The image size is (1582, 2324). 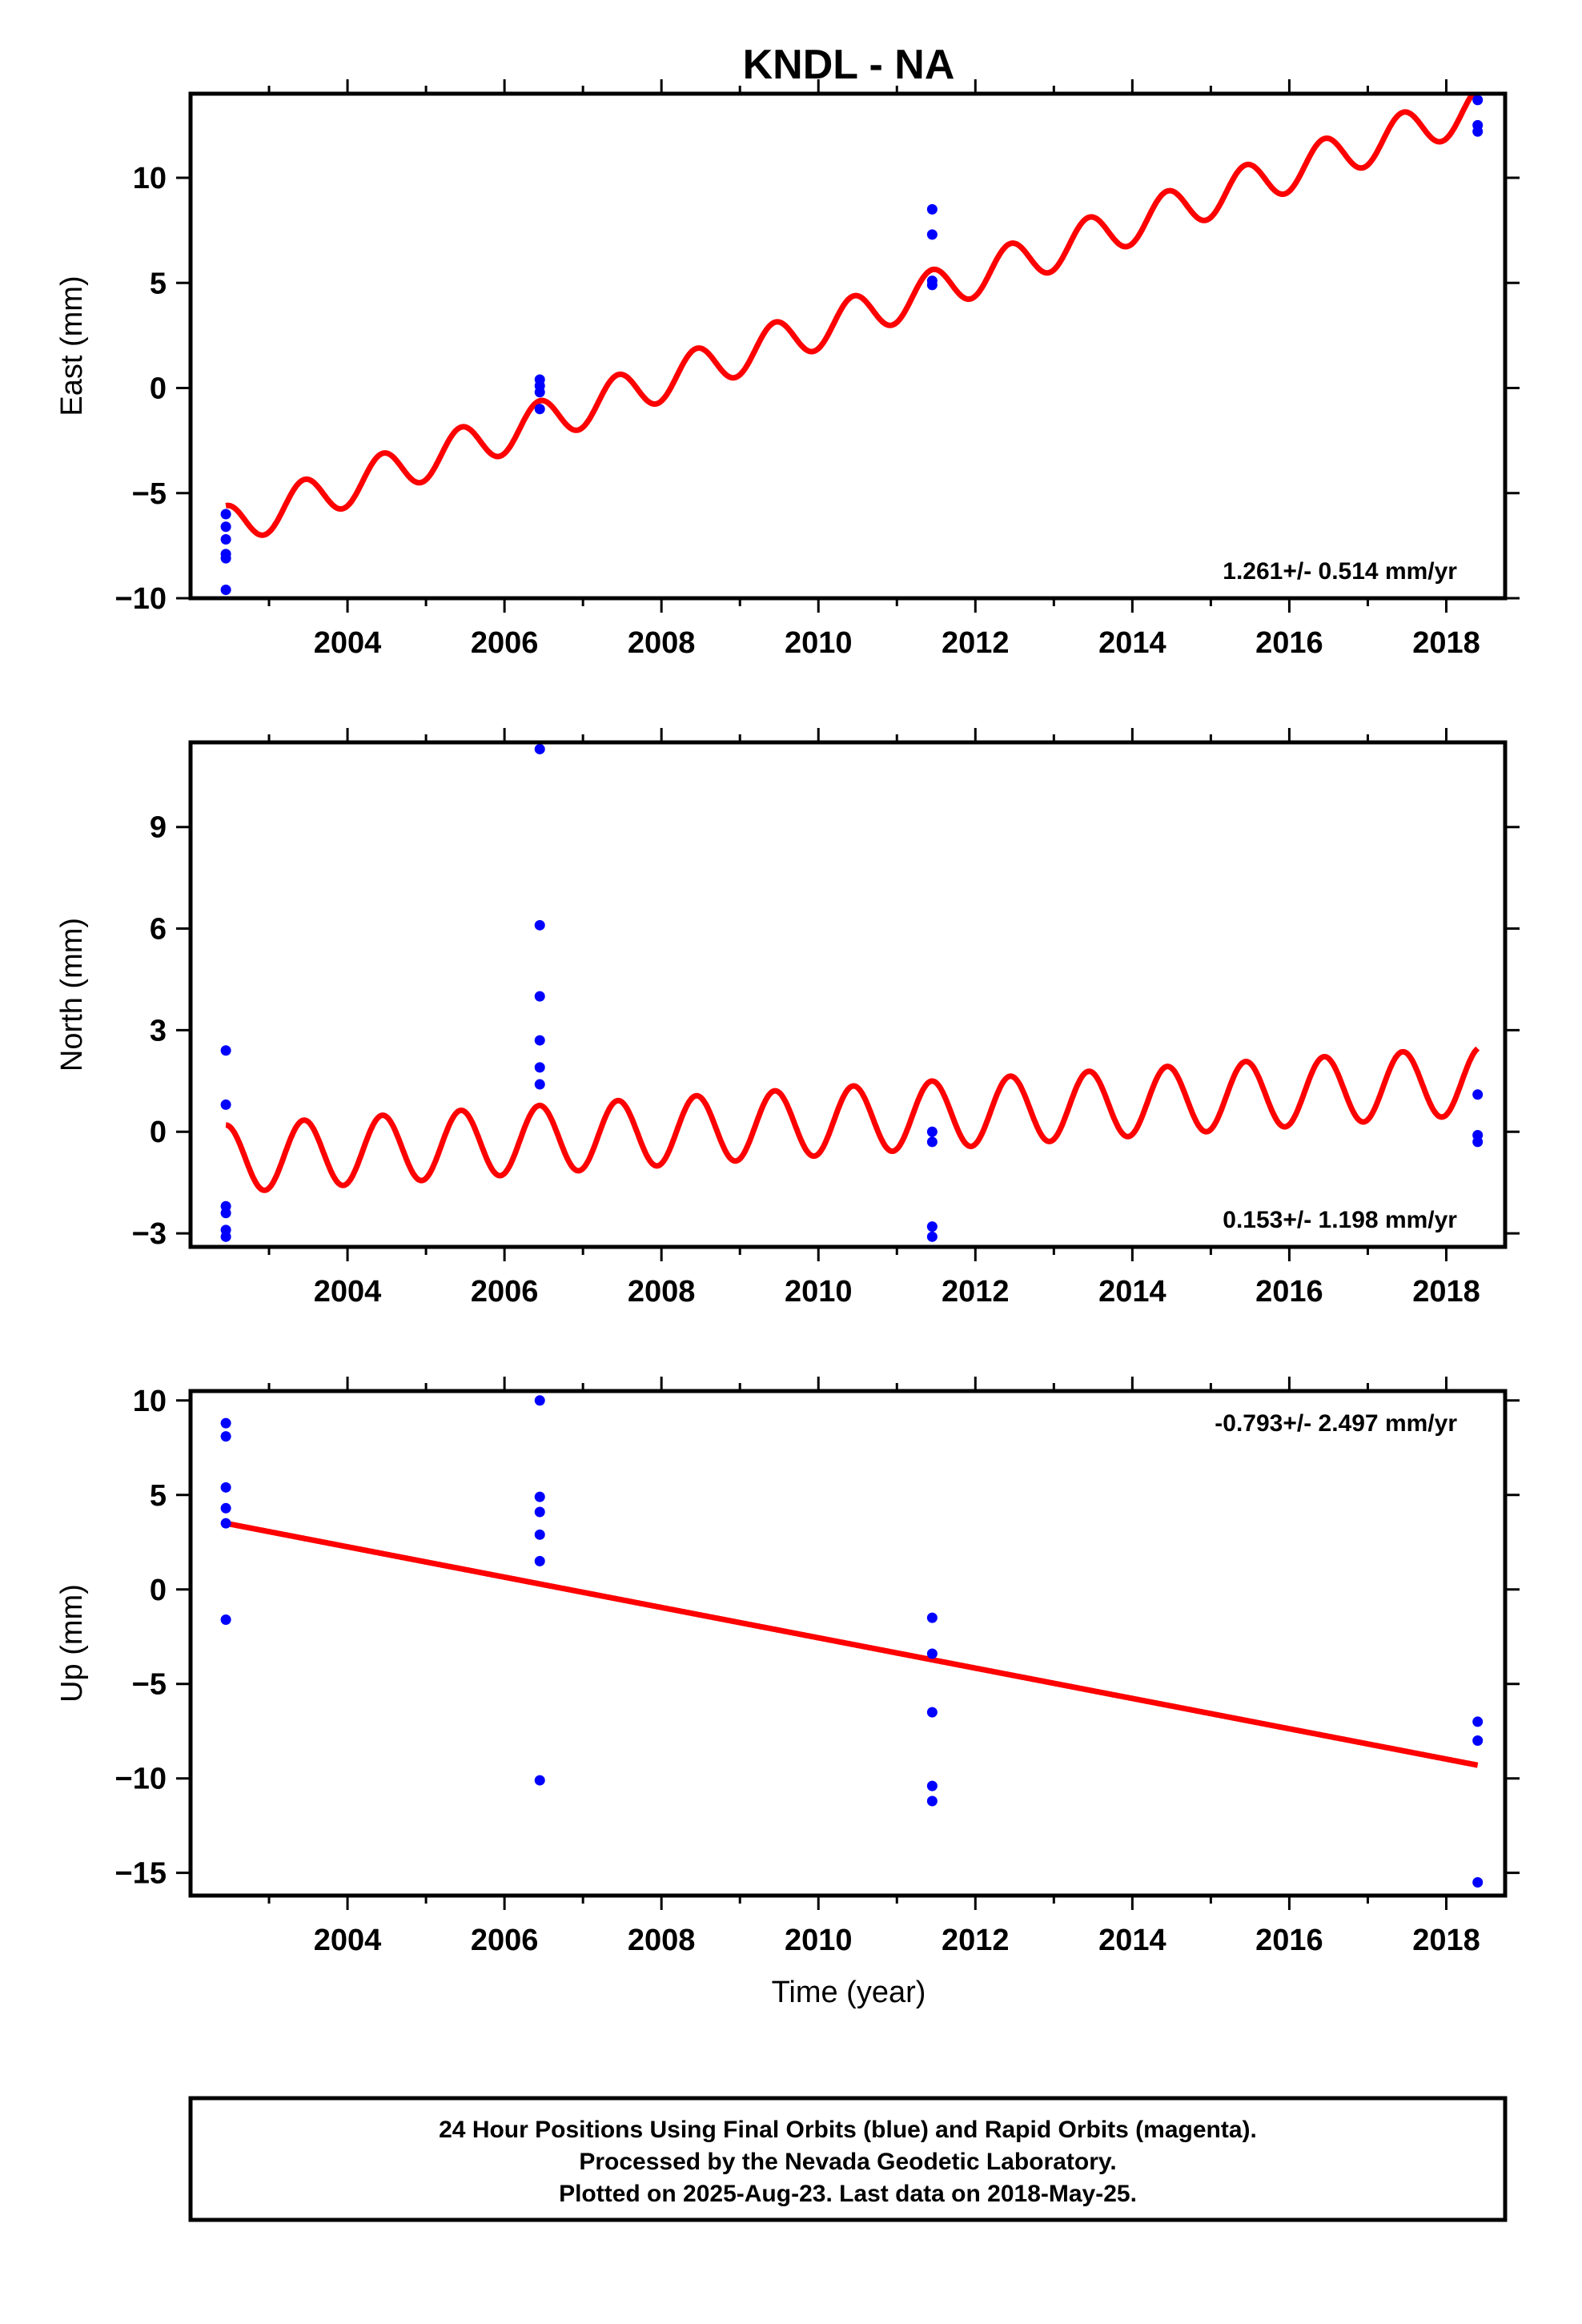 What do you see at coordinates (72, 995) in the screenshot?
I see `north-y-axis-label: North (mm)` at bounding box center [72, 995].